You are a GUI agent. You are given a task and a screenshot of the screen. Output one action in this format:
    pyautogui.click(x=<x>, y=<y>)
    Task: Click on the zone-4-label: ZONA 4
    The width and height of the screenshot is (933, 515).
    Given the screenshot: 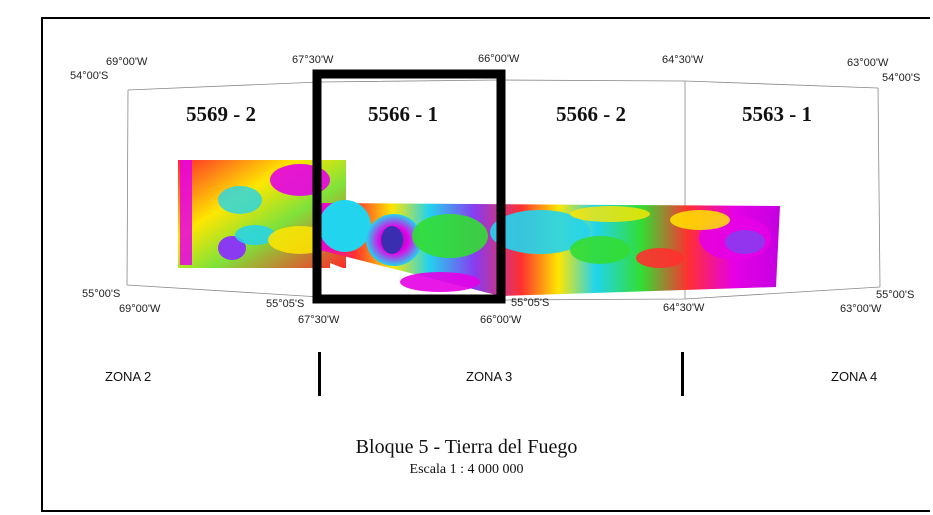 What is the action you would take?
    pyautogui.click(x=854, y=376)
    